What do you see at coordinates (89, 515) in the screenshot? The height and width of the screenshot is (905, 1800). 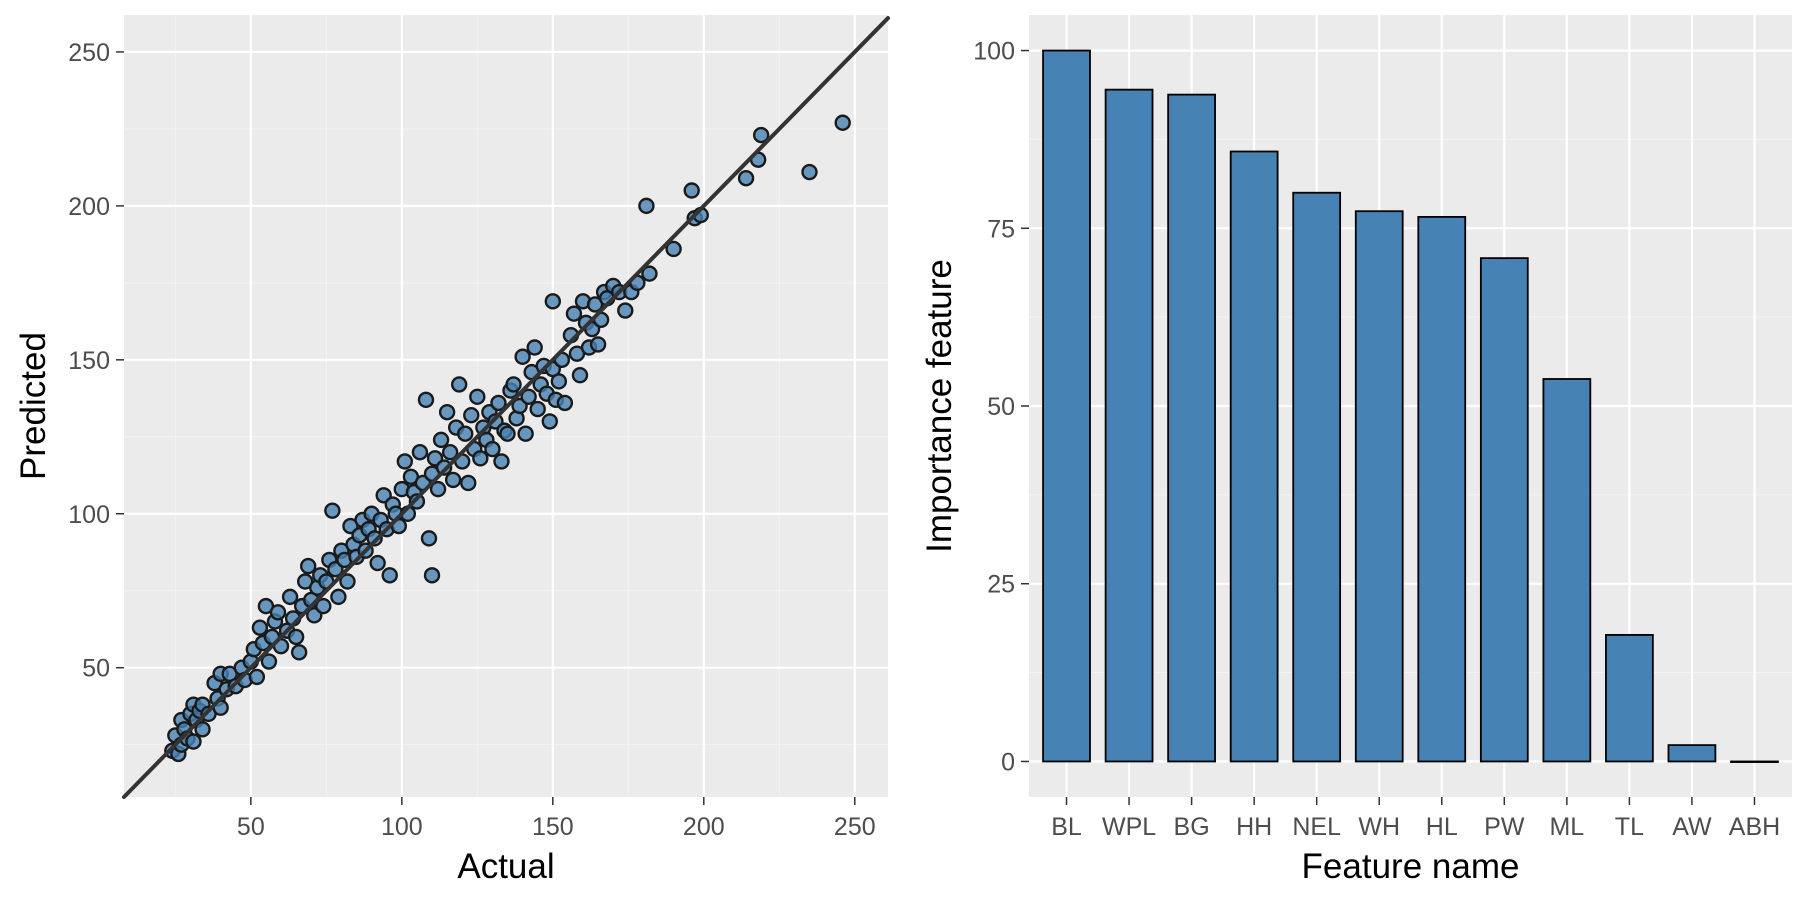 I see `scatter-y-tick-label: 100` at bounding box center [89, 515].